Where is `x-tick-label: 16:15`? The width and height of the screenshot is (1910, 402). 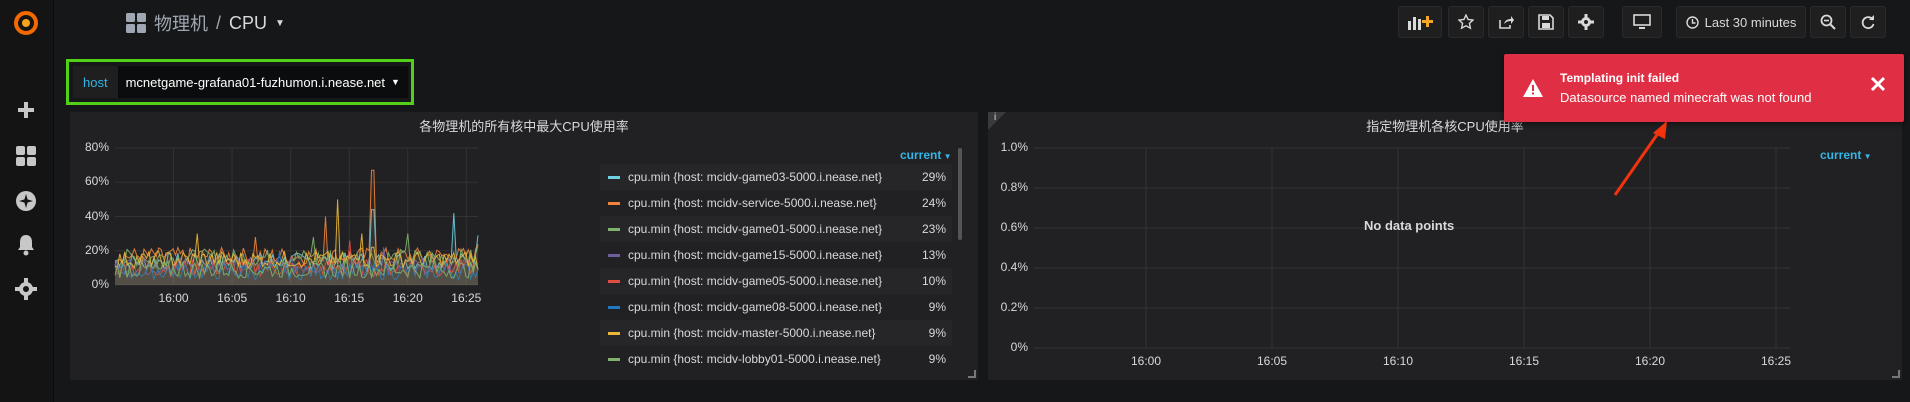
x-tick-label: 16:15 is located at coordinates (1524, 361).